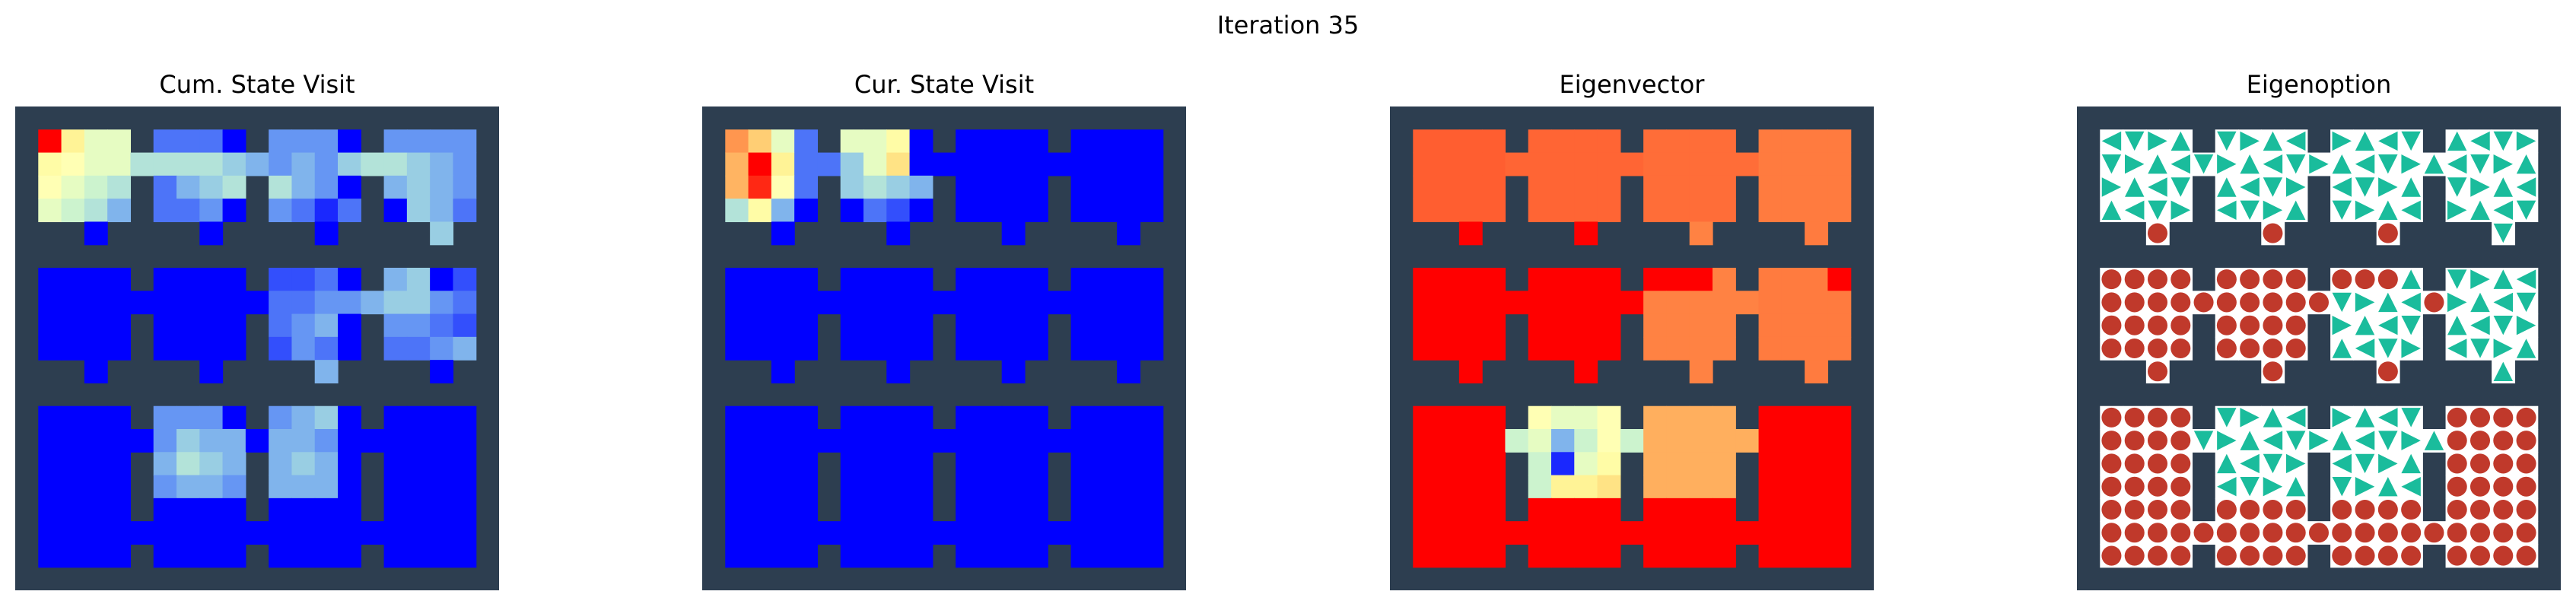  Describe the element at coordinates (1633, 84) in the screenshot. I see `panel-title: Eigenvector` at that location.